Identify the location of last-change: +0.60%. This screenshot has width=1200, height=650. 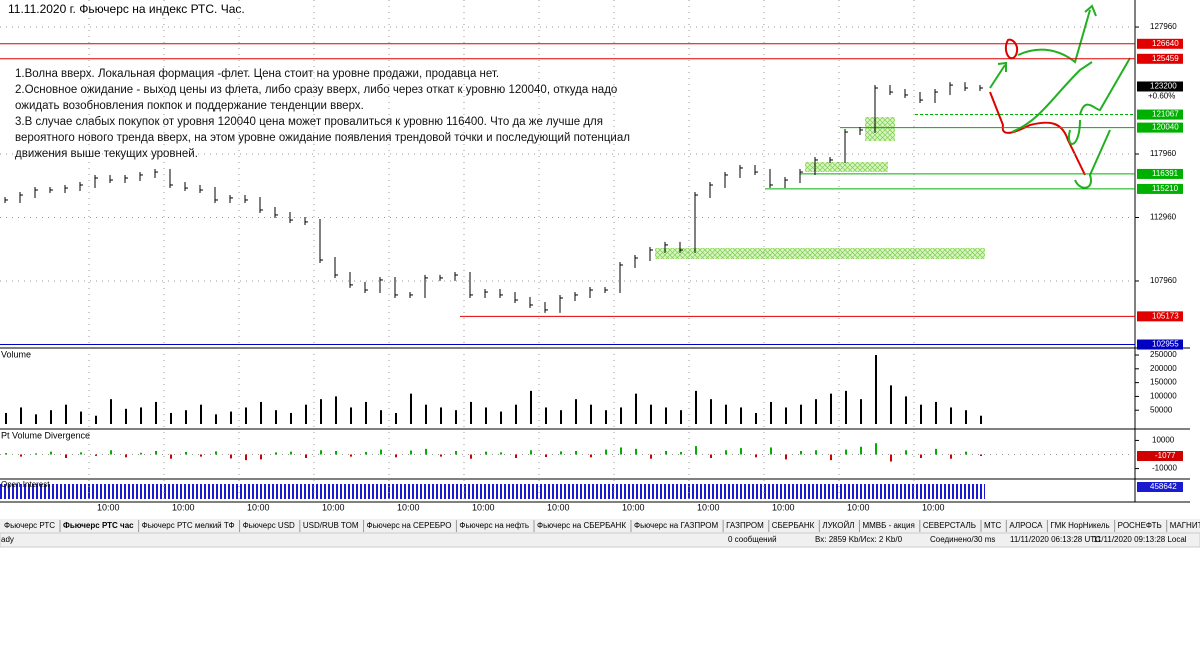
(1161, 96).